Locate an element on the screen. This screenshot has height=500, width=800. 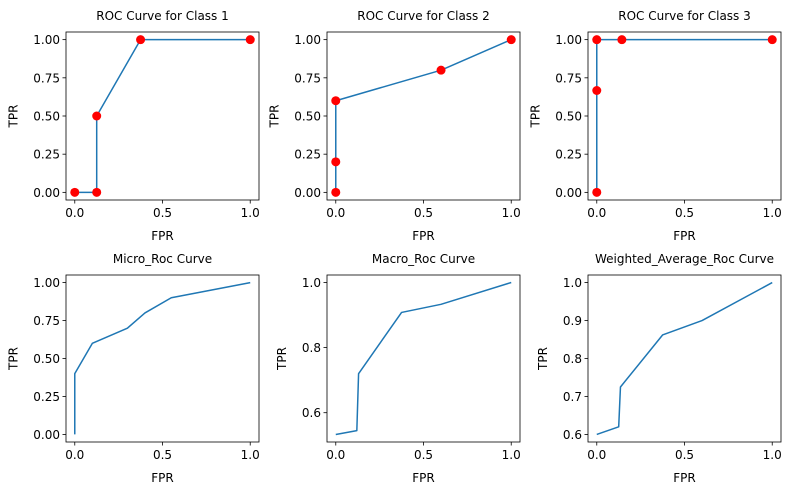
y-tick-label: 0.9 is located at coordinates (572, 321).